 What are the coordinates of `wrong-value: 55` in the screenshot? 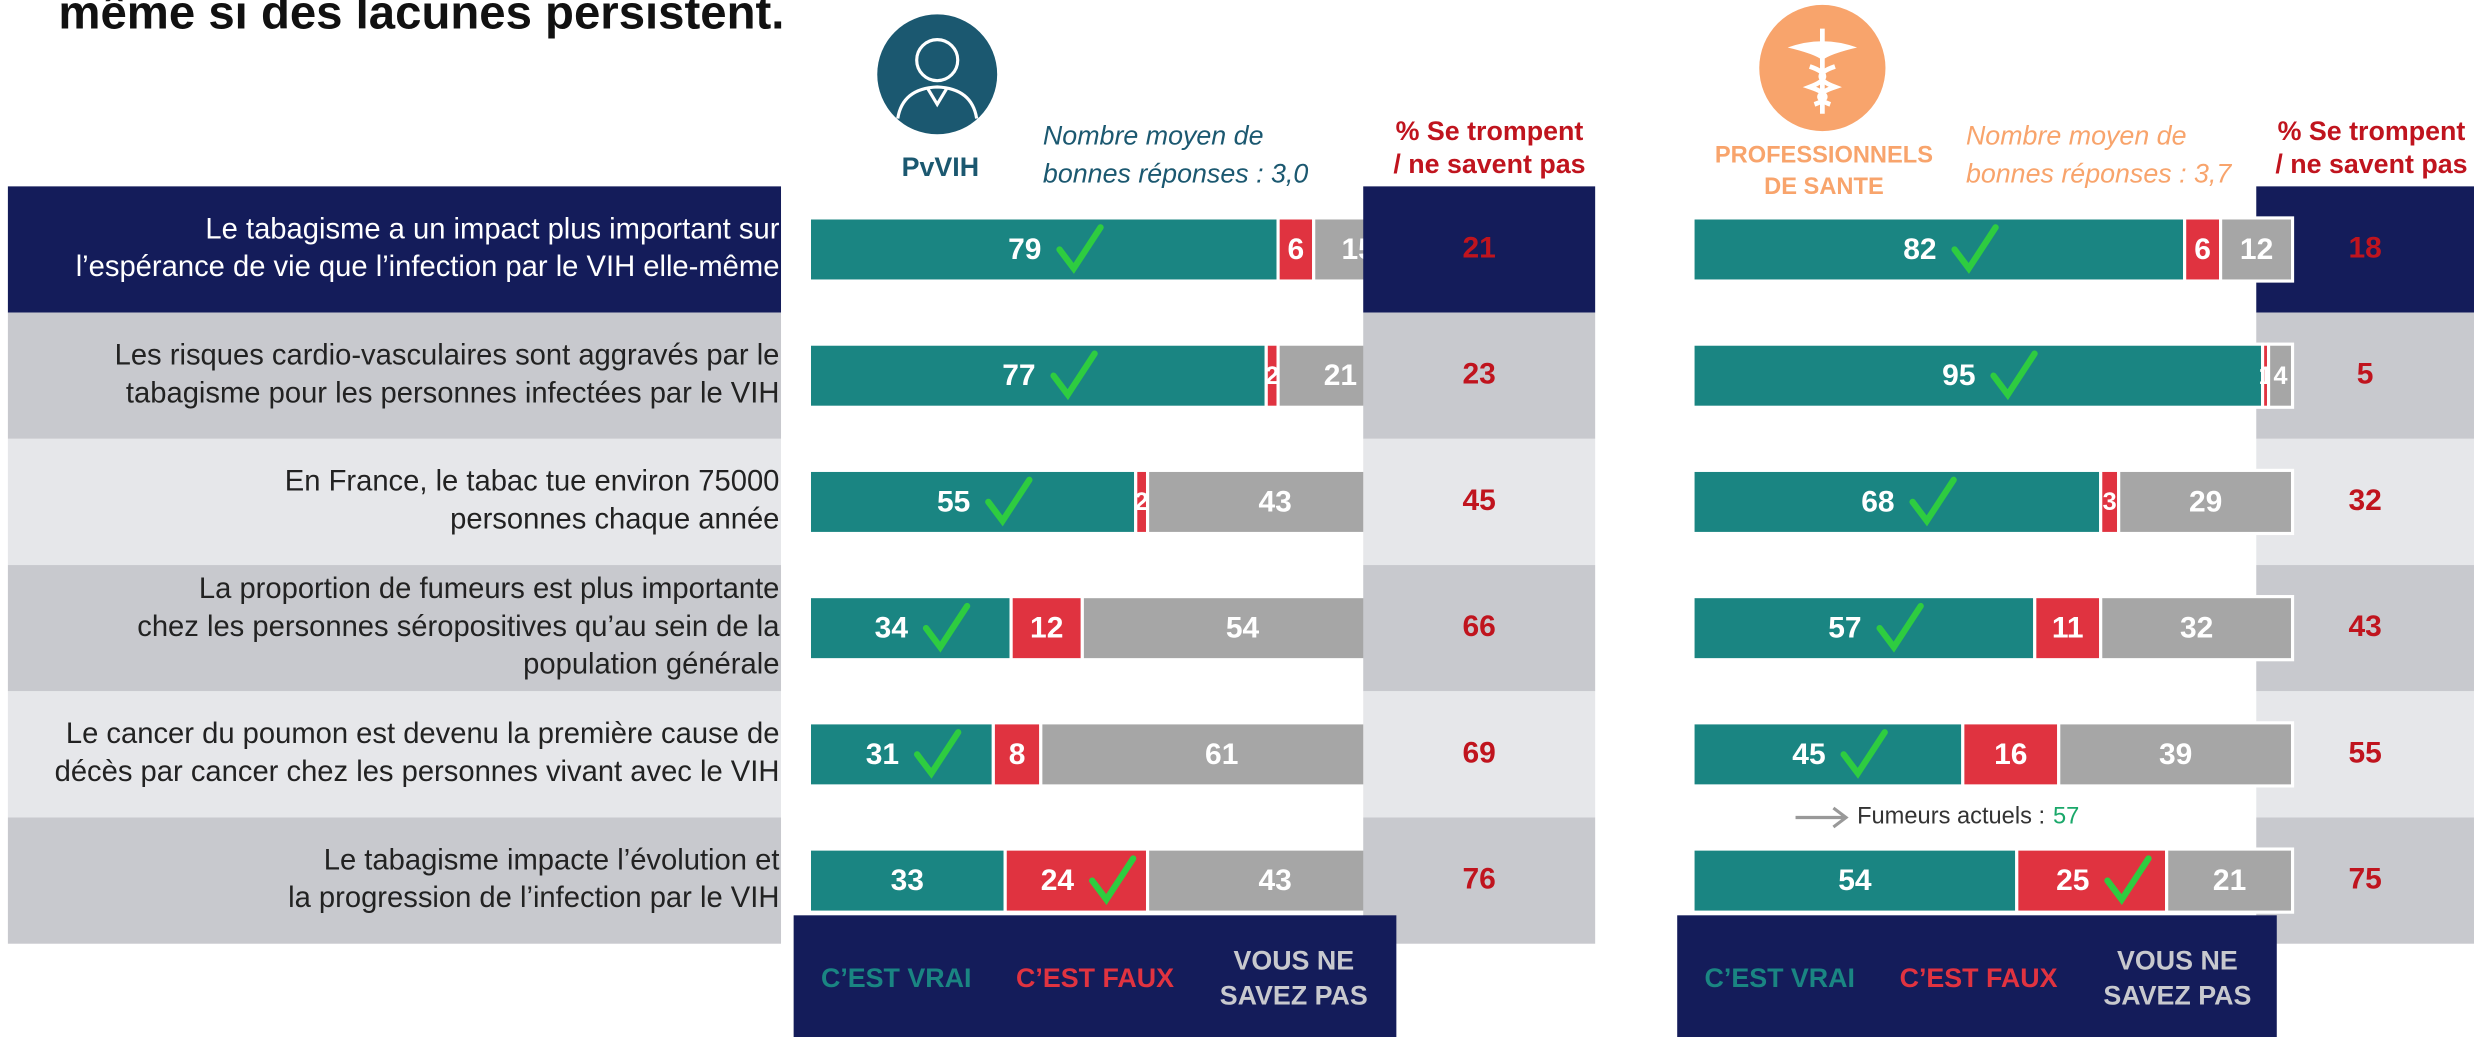 It's located at (2364, 752).